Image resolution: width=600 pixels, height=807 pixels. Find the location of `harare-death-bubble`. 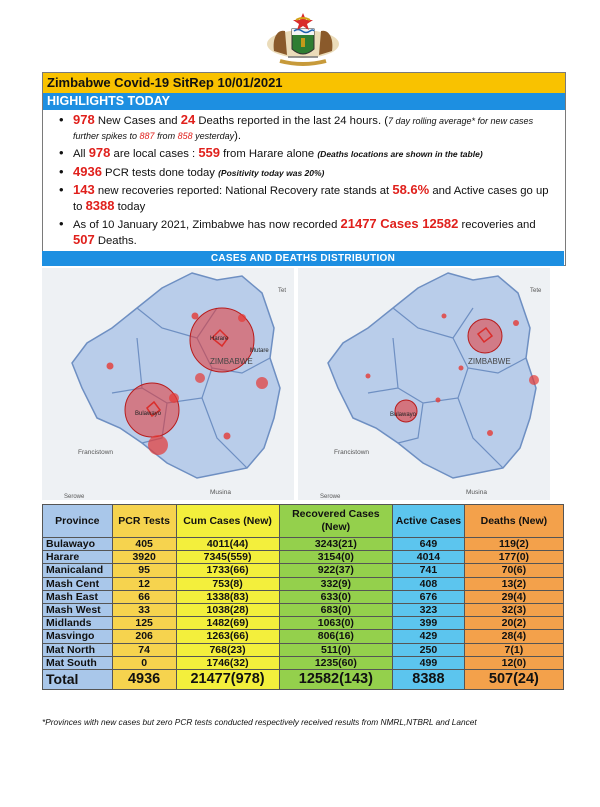

harare-death-bubble is located at coordinates (485, 336).